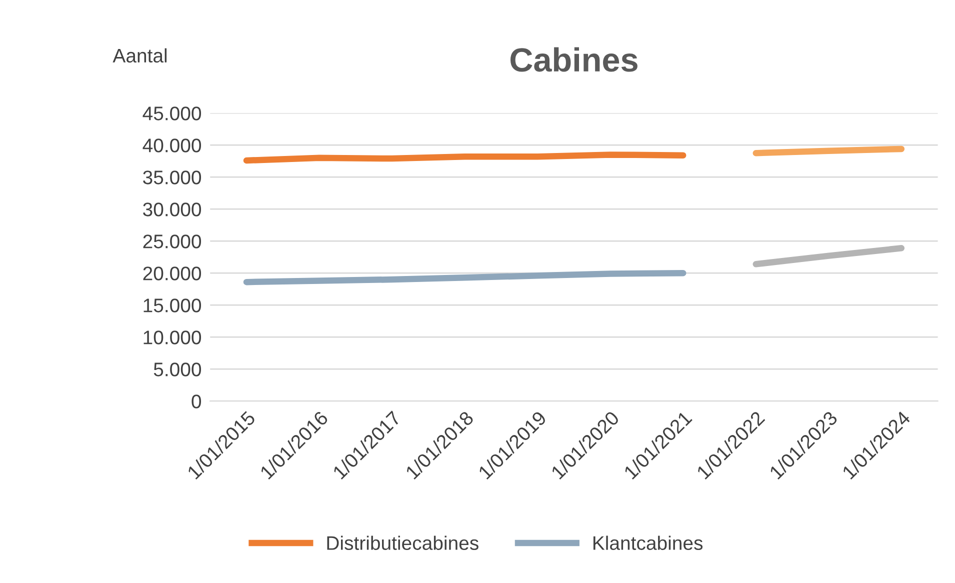 Image resolution: width=955 pixels, height=583 pixels. I want to click on chart-title: Cabines, so click(574, 59).